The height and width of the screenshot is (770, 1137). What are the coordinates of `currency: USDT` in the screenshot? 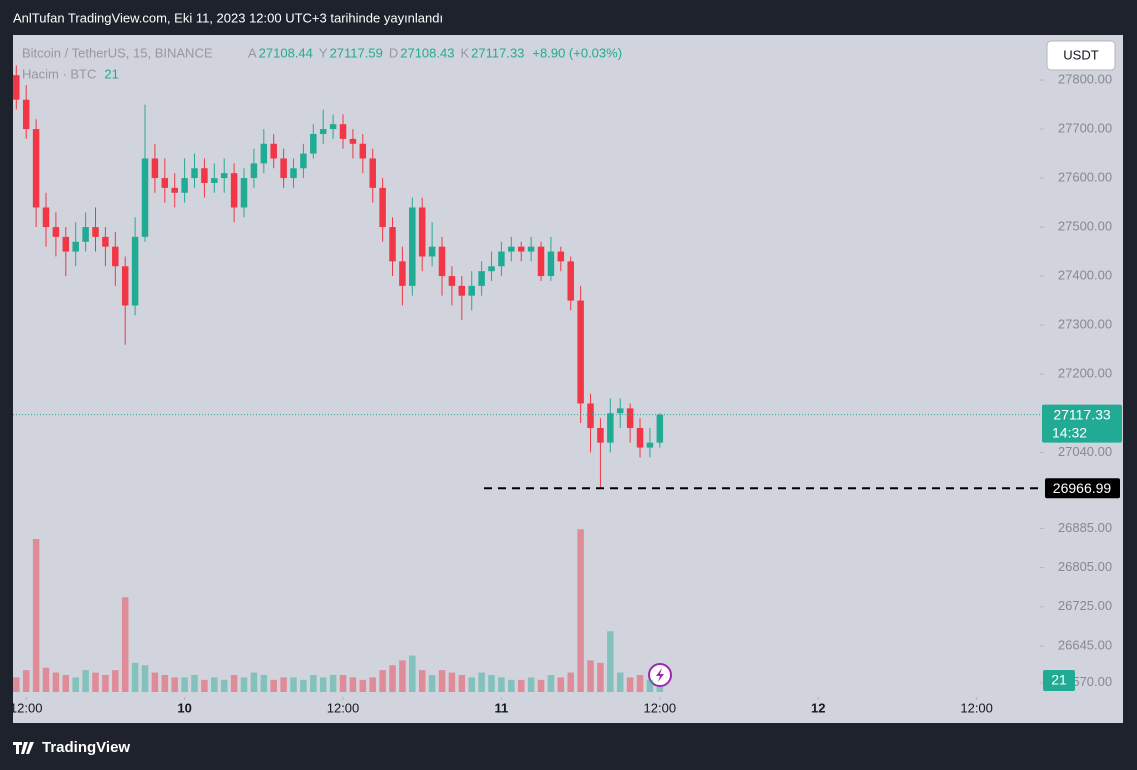 It's located at (1080, 54).